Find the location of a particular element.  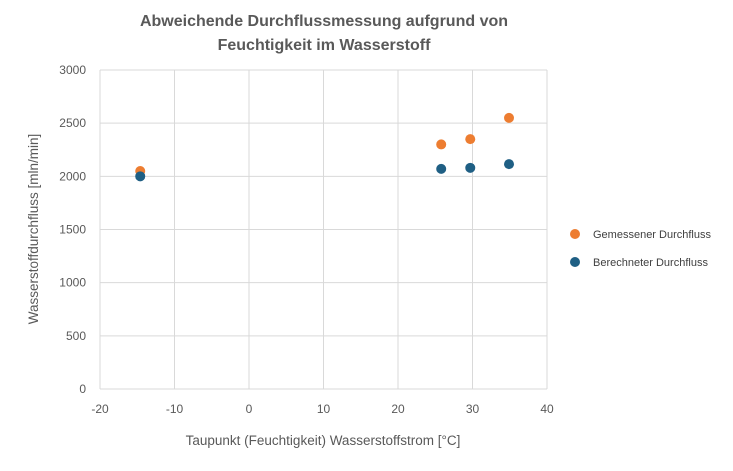

x-tick-label: 30 is located at coordinates (473, 409).